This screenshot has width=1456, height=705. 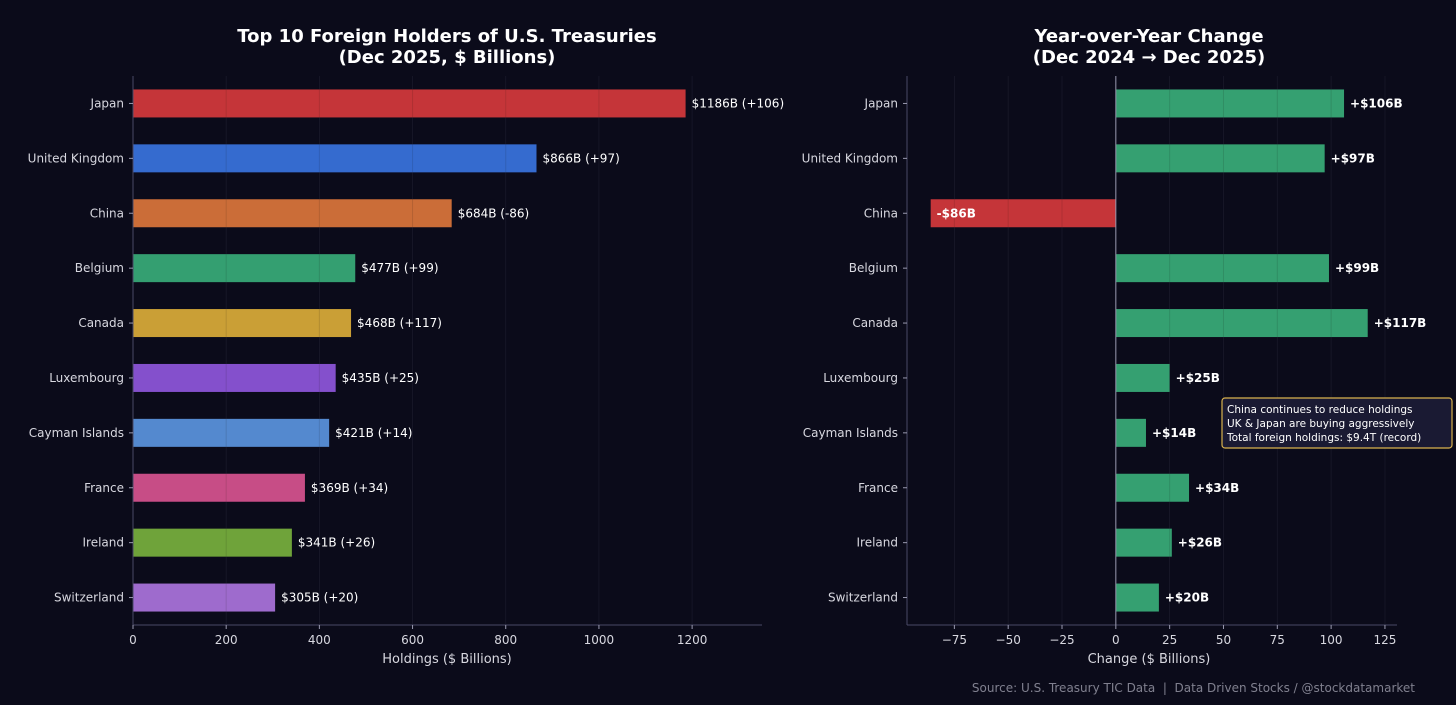 What do you see at coordinates (226, 640) in the screenshot?
I see `x-tick-label: 200` at bounding box center [226, 640].